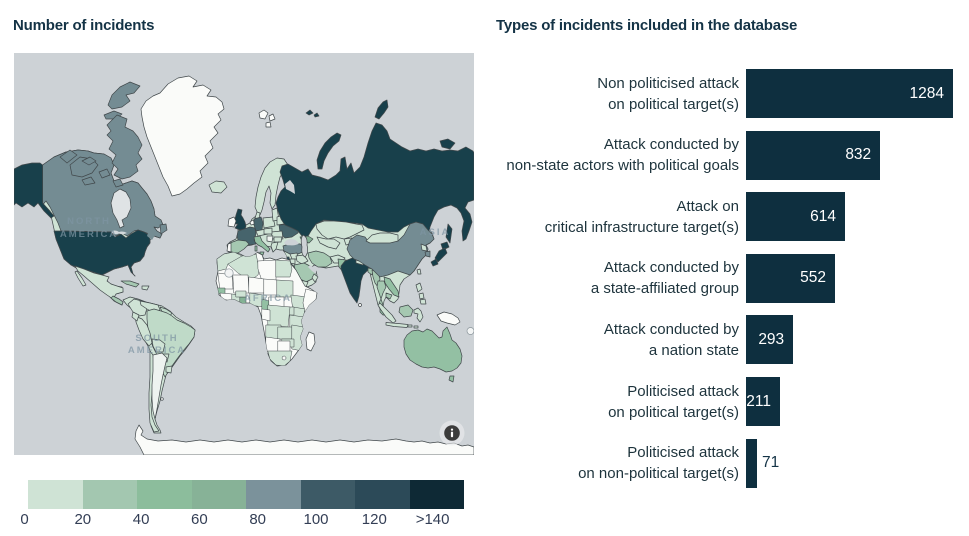 The height and width of the screenshot is (536, 969). I want to click on svg-text: SOUTH, so click(156, 338).